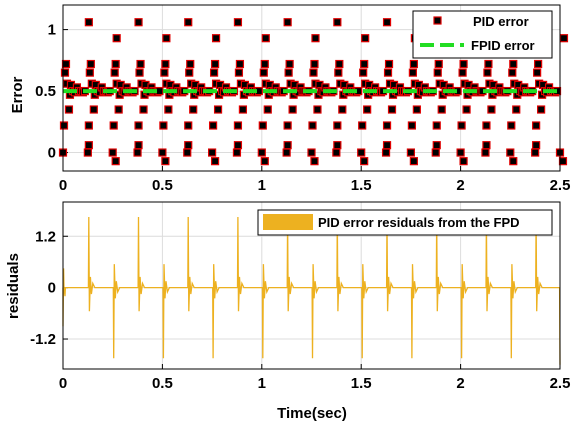  What do you see at coordinates (45, 91) in the screenshot?
I see `top-tick-label-y-1: 0.5` at bounding box center [45, 91].